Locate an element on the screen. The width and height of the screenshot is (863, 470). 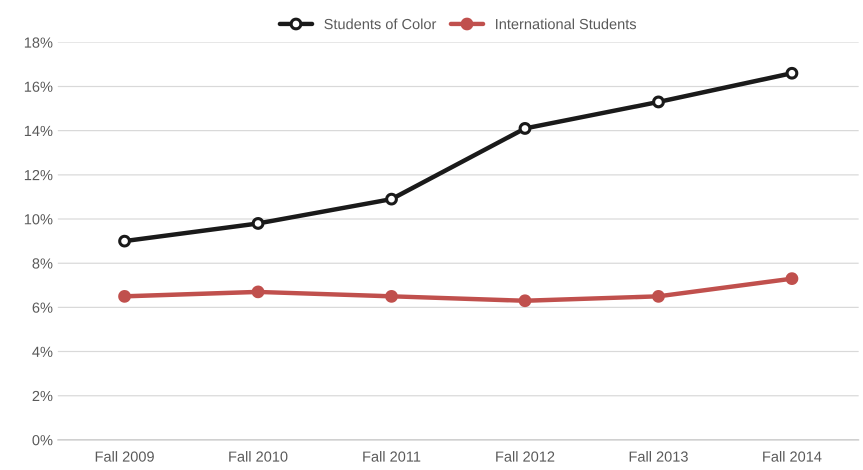
y-tick-label: 10% is located at coordinates (38, 219).